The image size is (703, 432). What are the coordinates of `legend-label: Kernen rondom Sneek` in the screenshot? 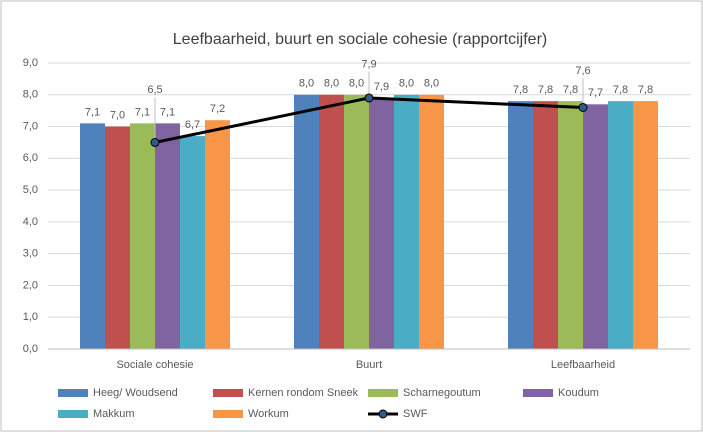 It's located at (303, 393).